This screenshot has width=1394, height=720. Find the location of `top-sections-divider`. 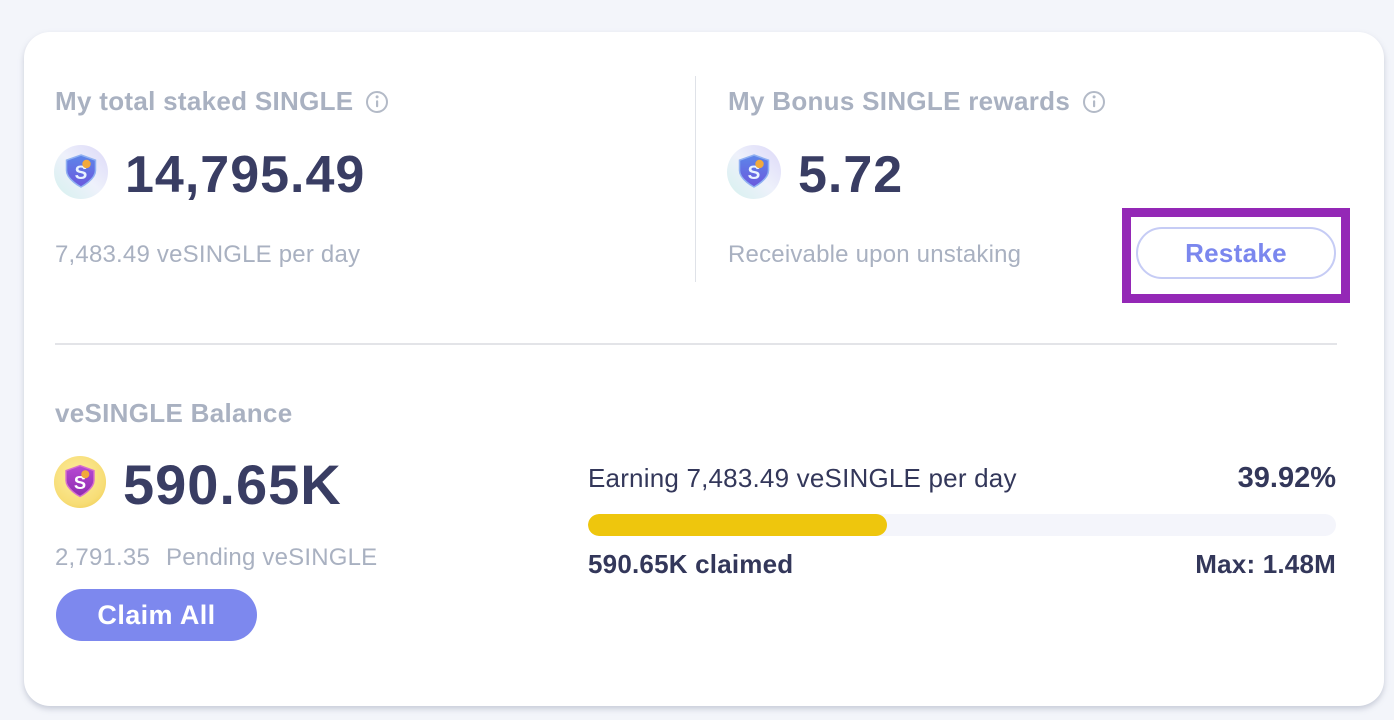

top-sections-divider is located at coordinates (695, 179).